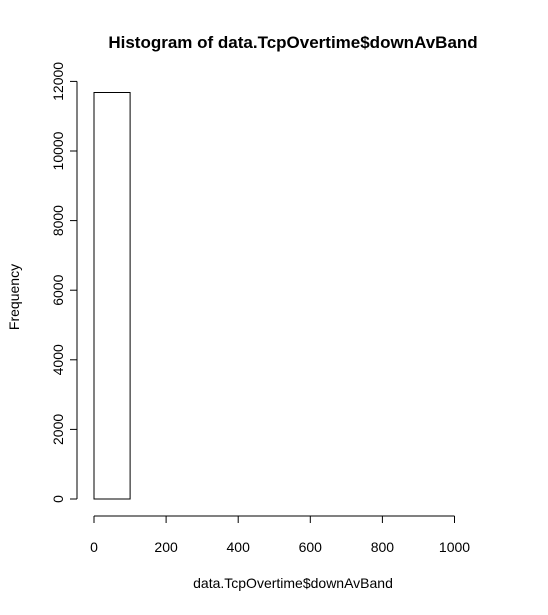 The height and width of the screenshot is (615, 548). Describe the element at coordinates (58, 220) in the screenshot. I see `y-tick-label: 8000` at that location.